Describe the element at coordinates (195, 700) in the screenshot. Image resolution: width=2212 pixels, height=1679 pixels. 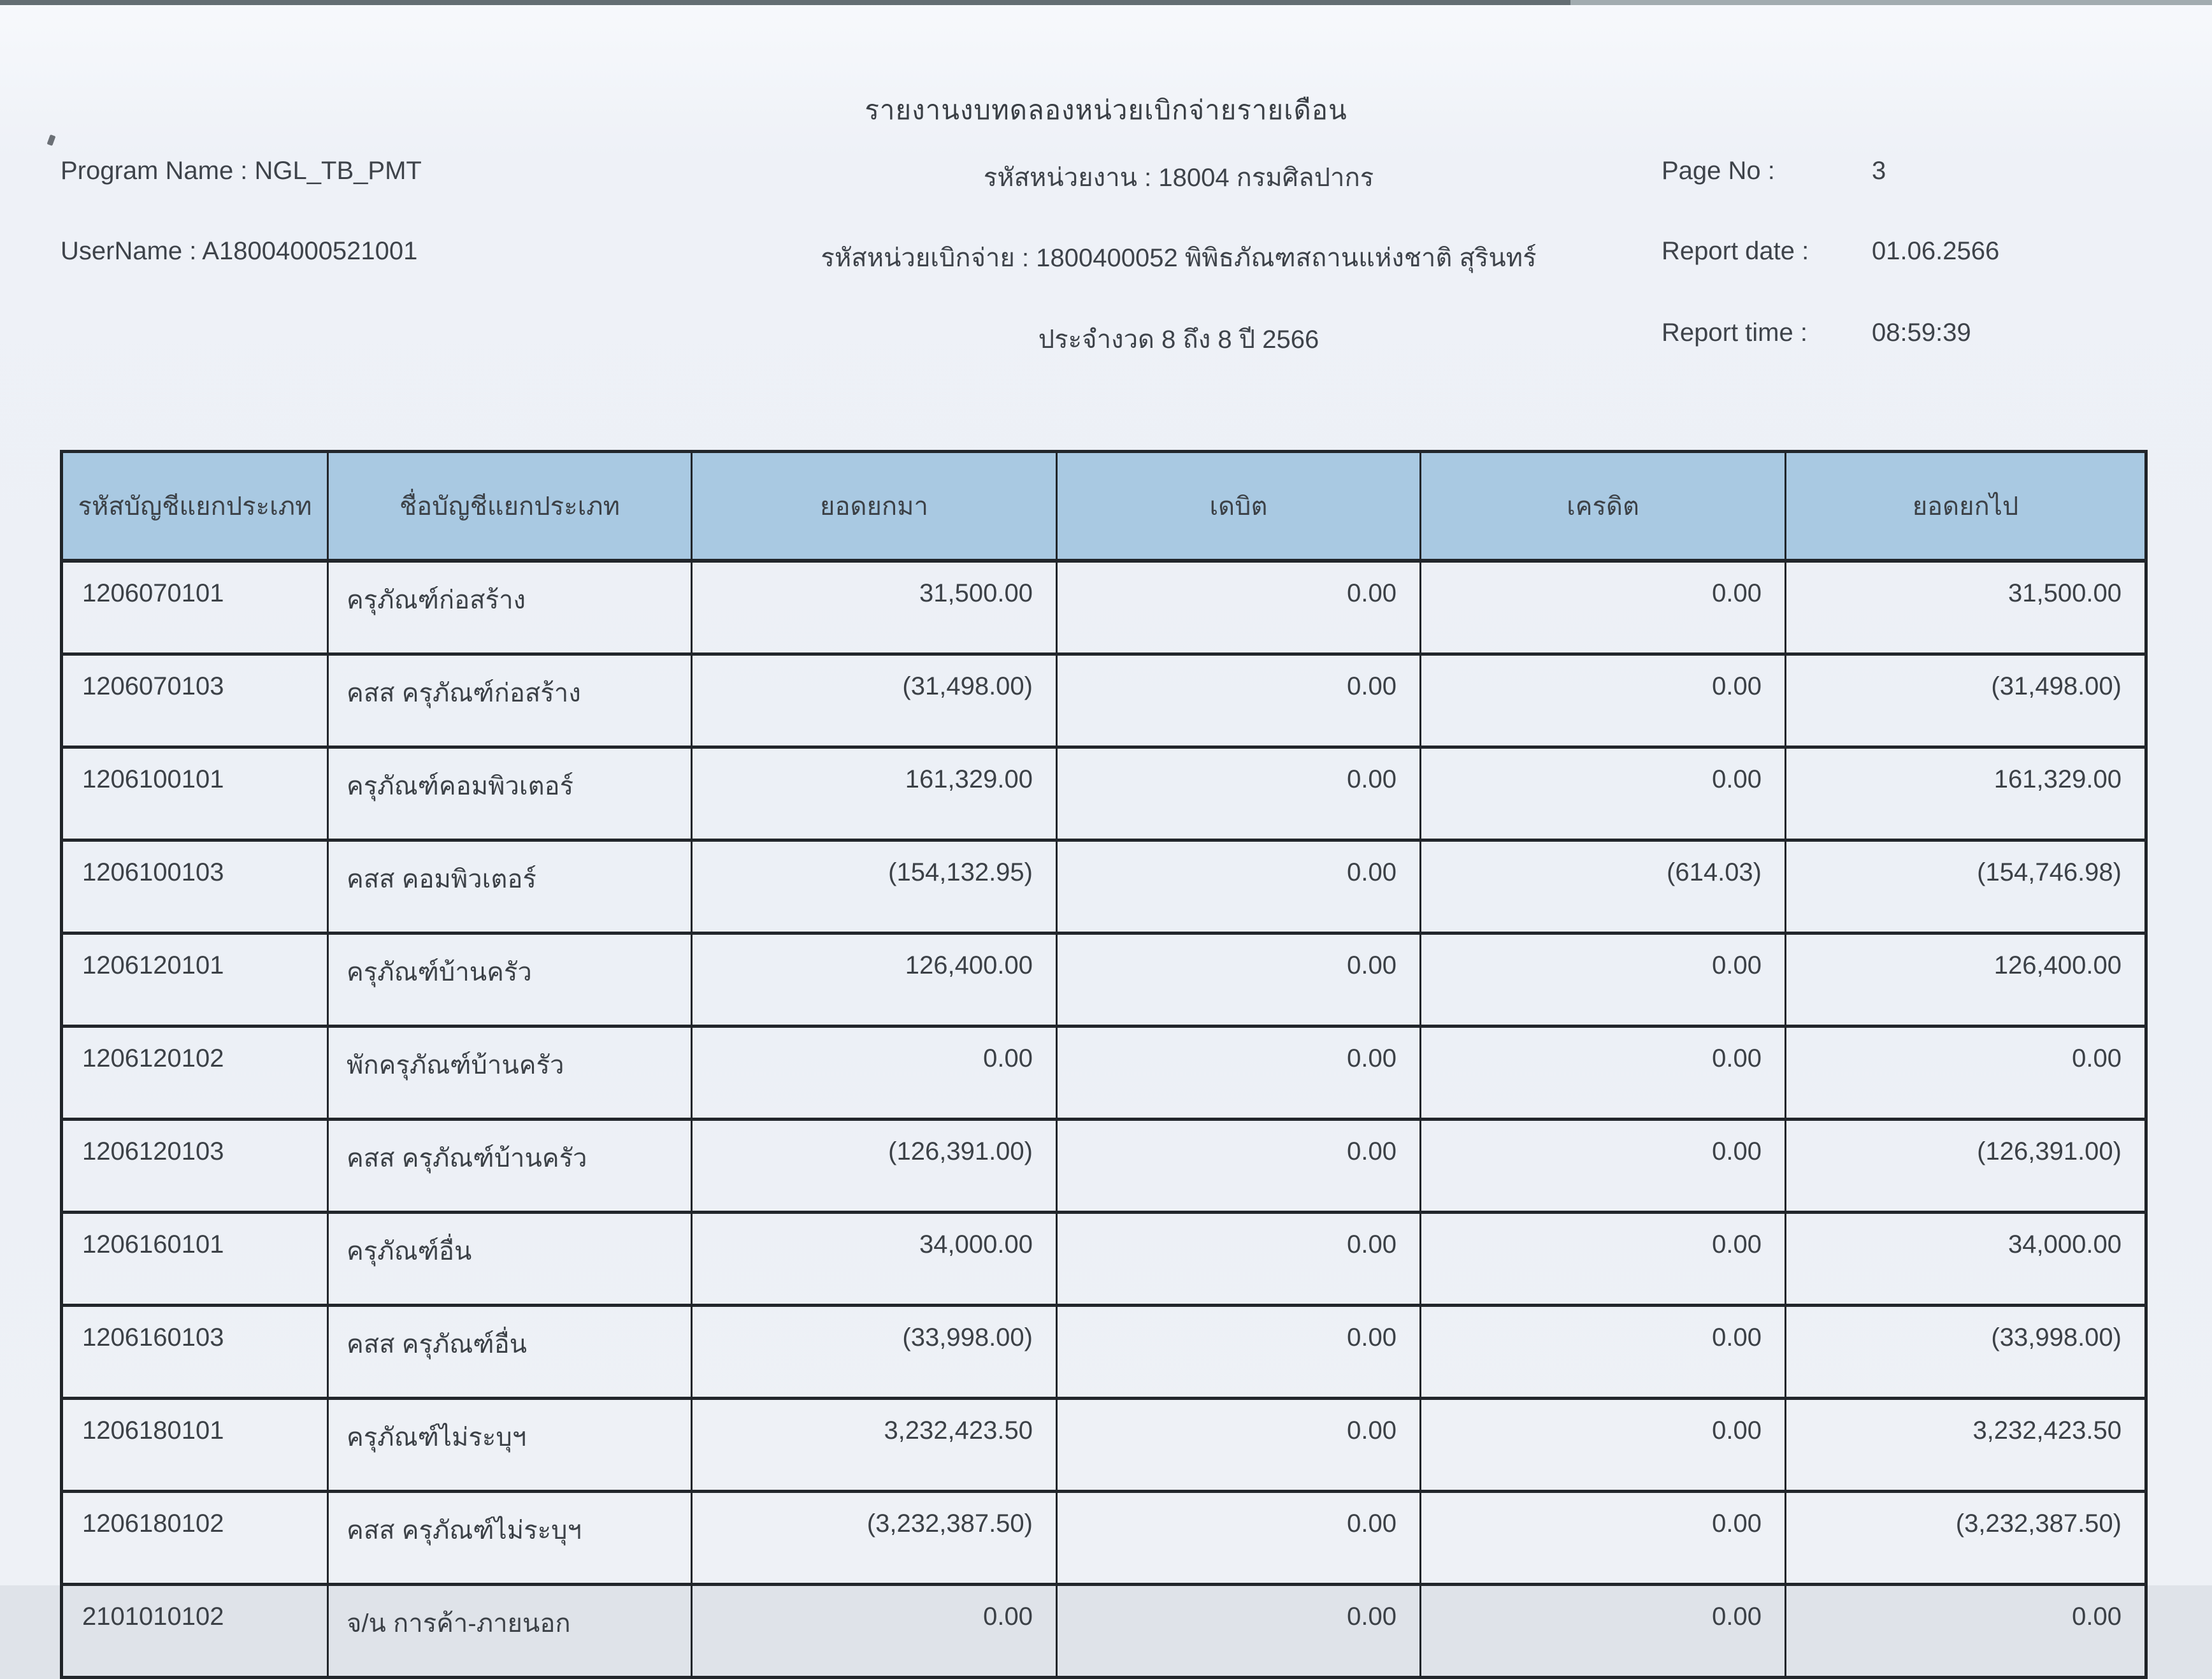
I see `account-code-cell: 1206070103` at that location.